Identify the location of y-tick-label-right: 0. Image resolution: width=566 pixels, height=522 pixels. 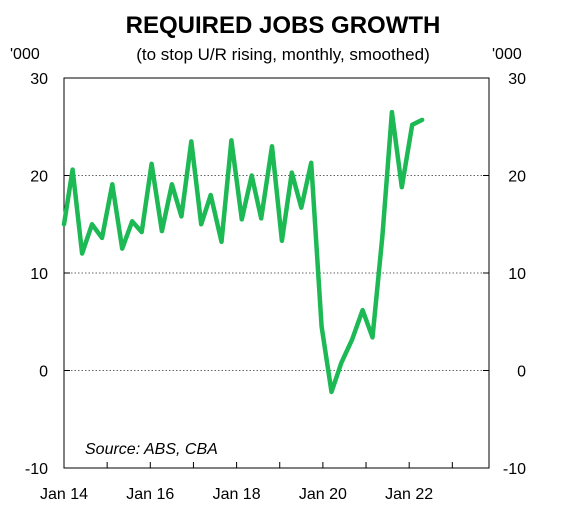
(521, 372).